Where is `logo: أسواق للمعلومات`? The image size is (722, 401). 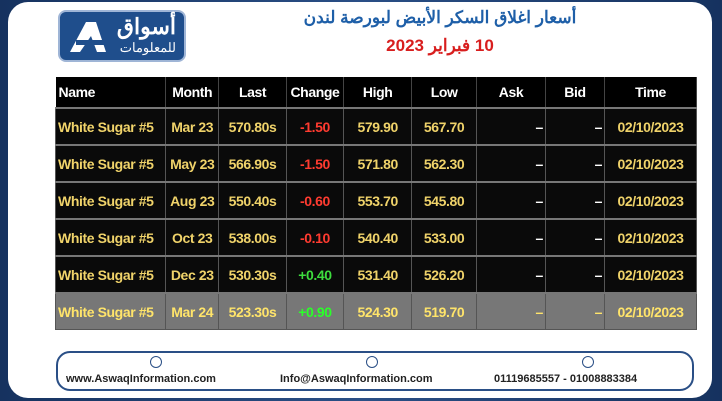 logo: أسواق للمعلومات is located at coordinates (122, 36).